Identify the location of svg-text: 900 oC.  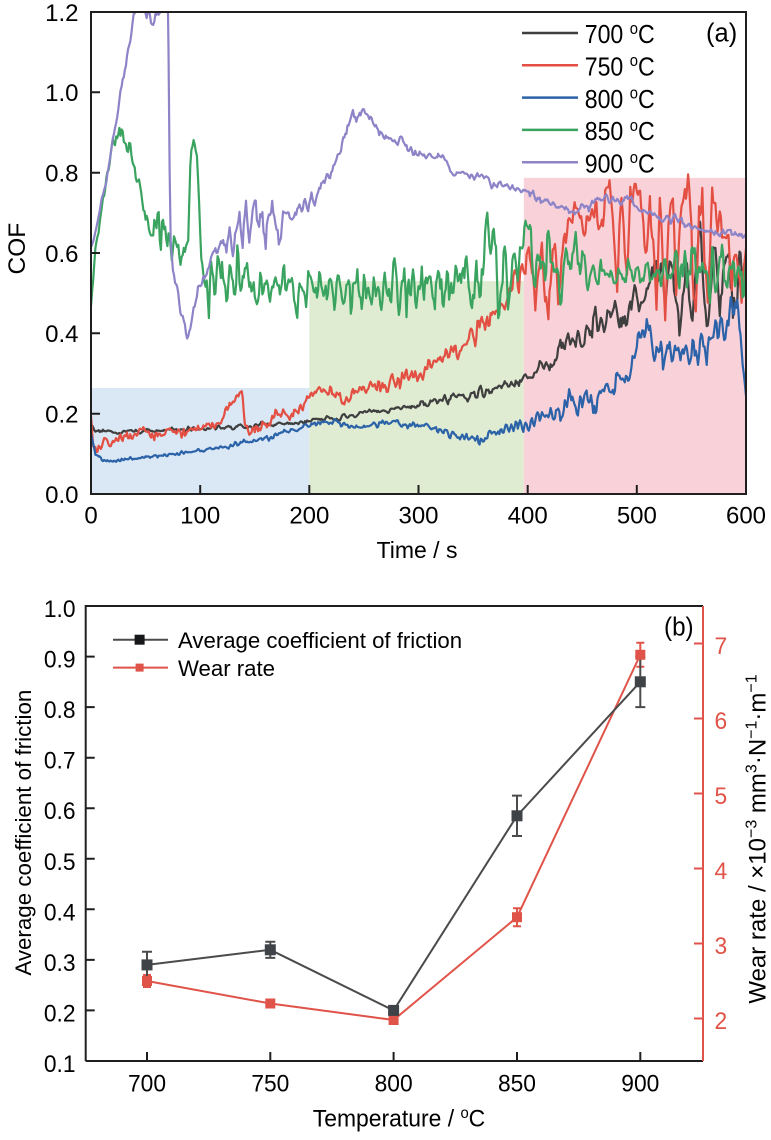
(620, 163).